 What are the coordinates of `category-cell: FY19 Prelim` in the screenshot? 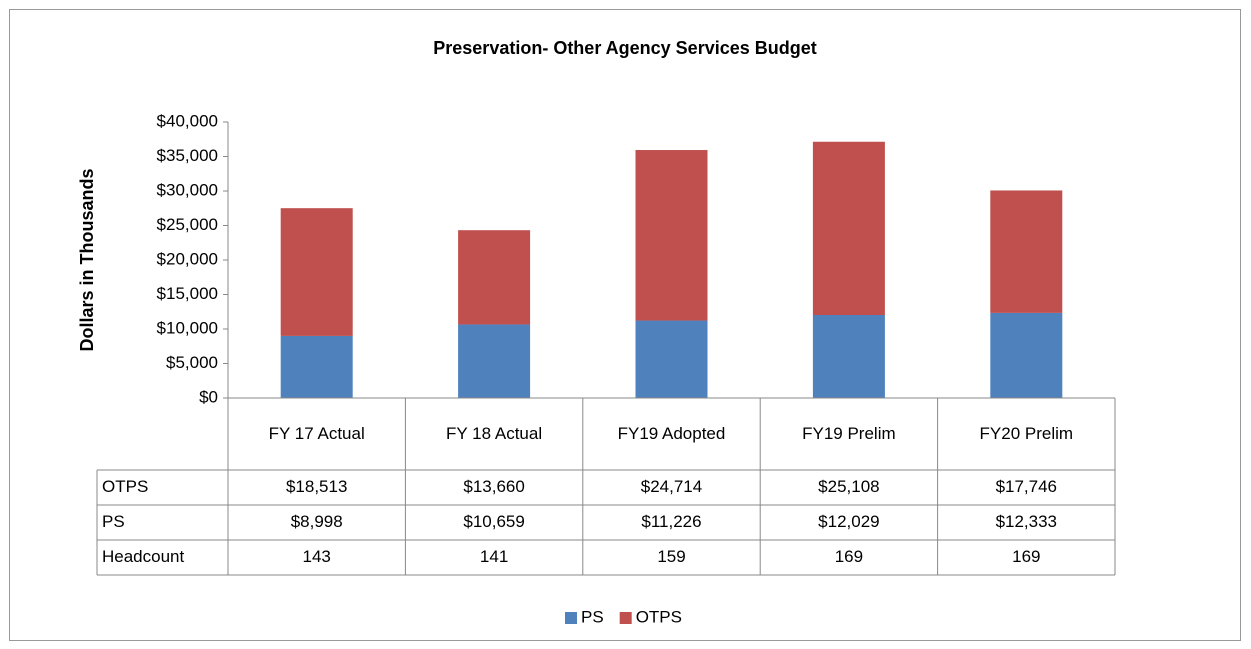 It's located at (848, 434).